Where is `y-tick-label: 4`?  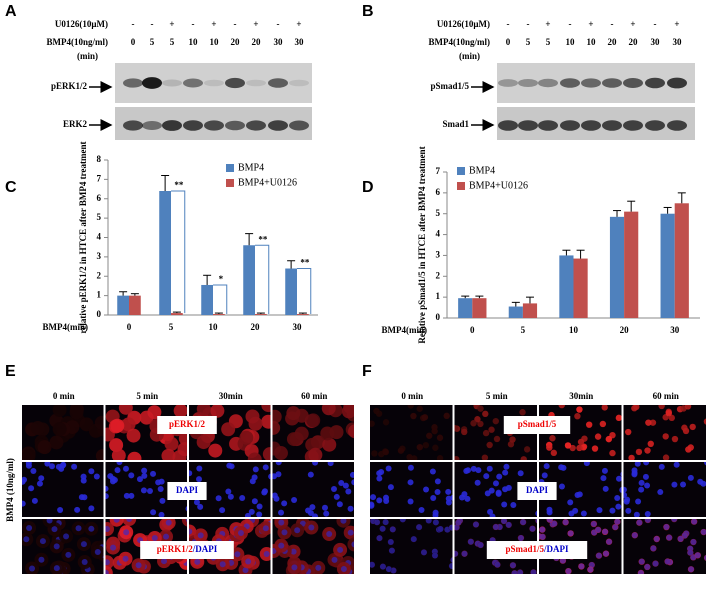
y-tick-label: 4 is located at coordinates (99, 237).